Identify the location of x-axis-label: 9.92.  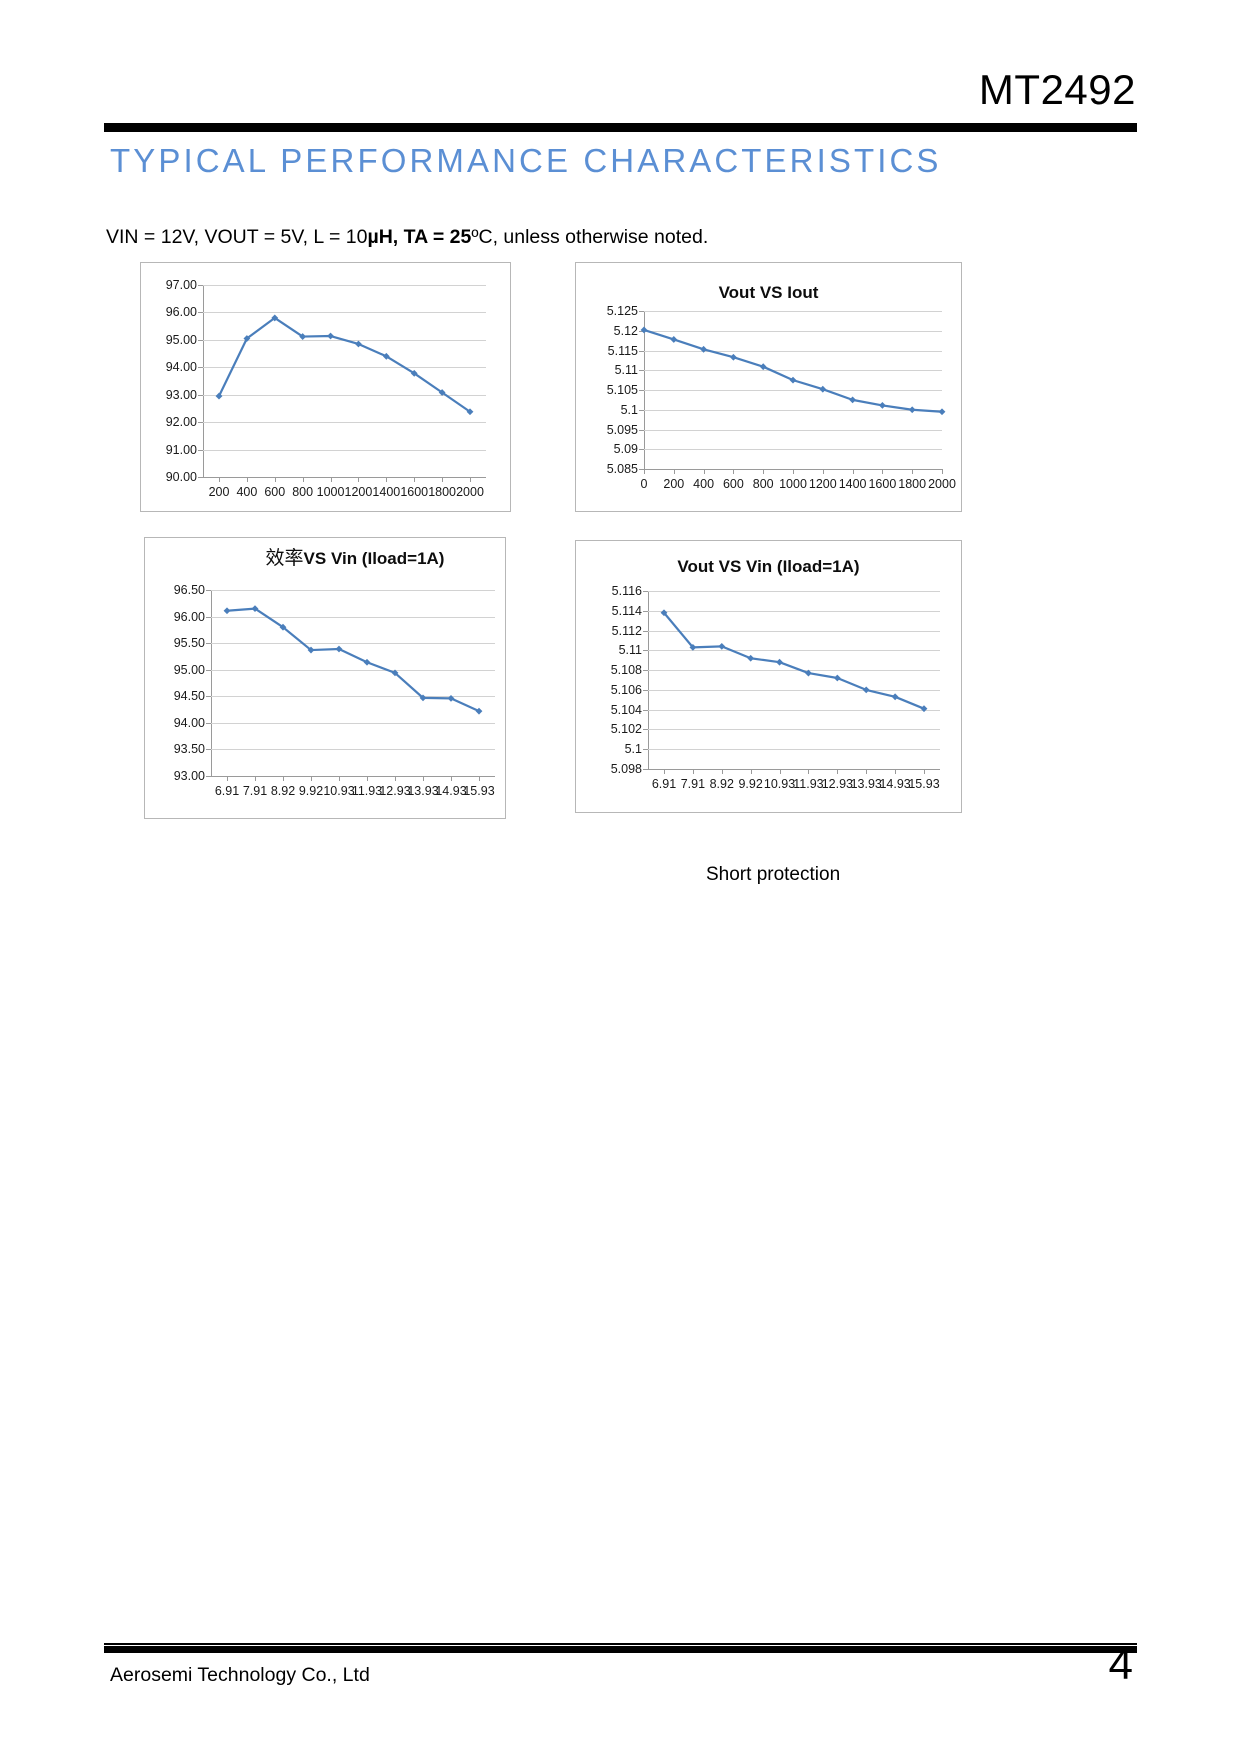
(311, 791).